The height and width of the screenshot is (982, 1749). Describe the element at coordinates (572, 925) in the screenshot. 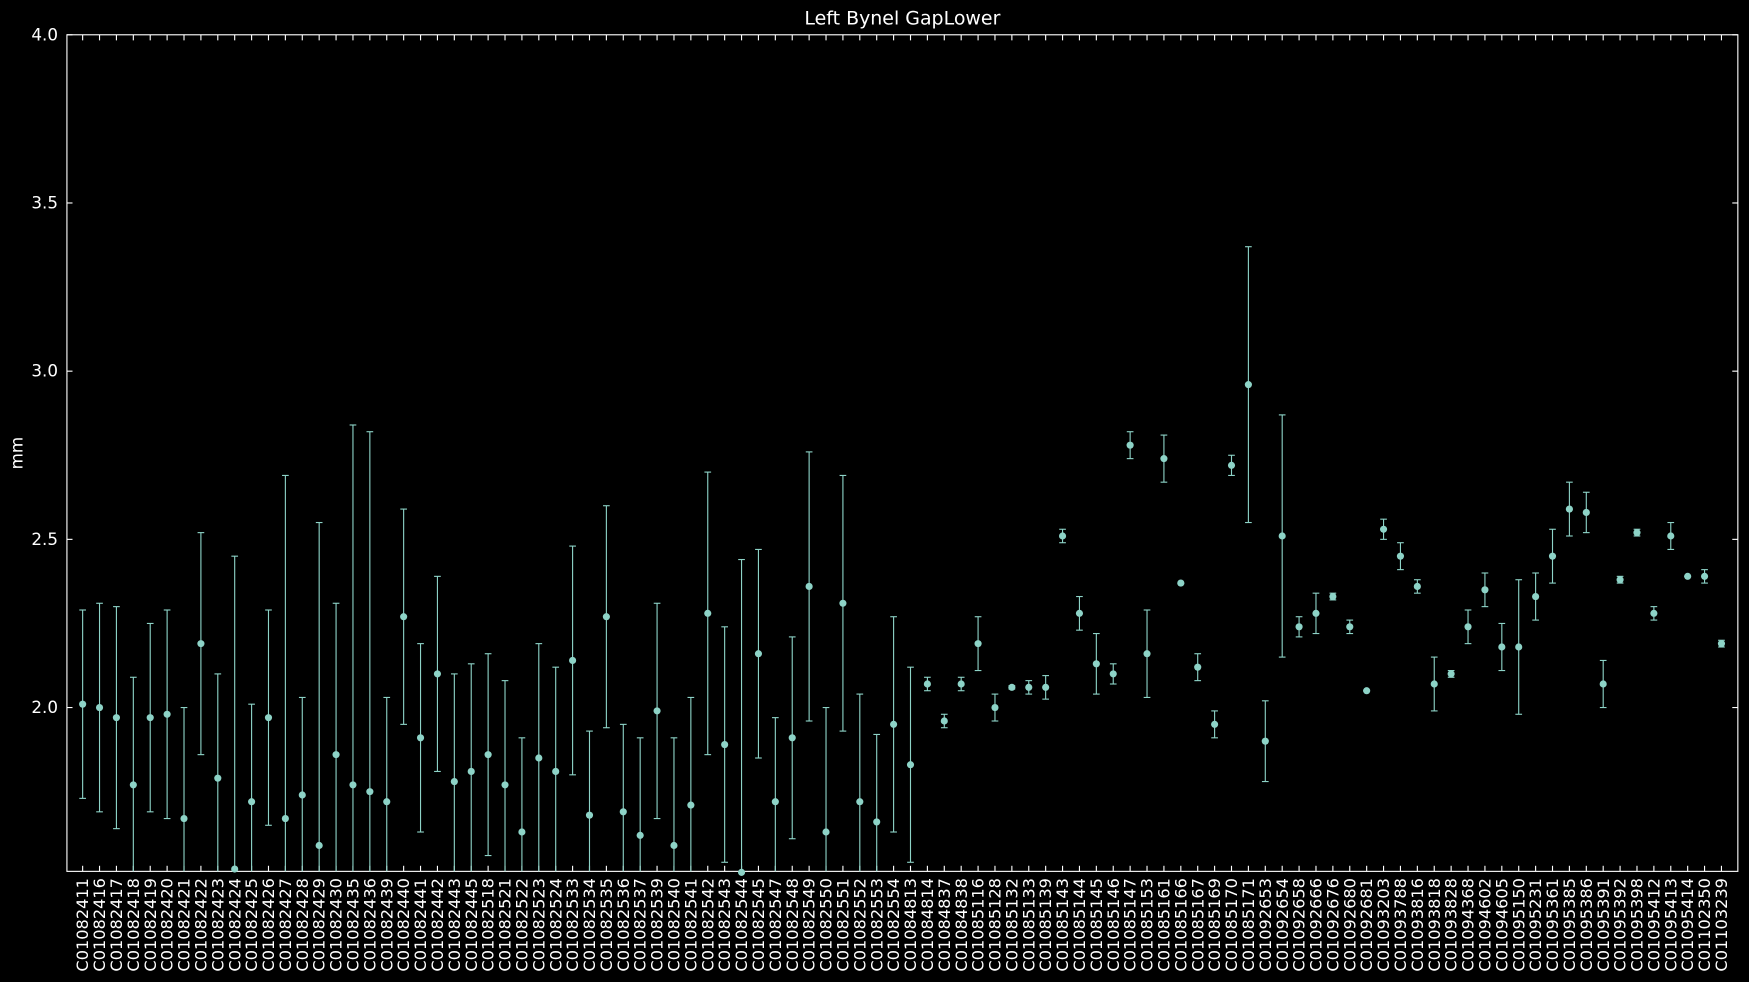

I see `x-tick-label: C01082533` at that location.